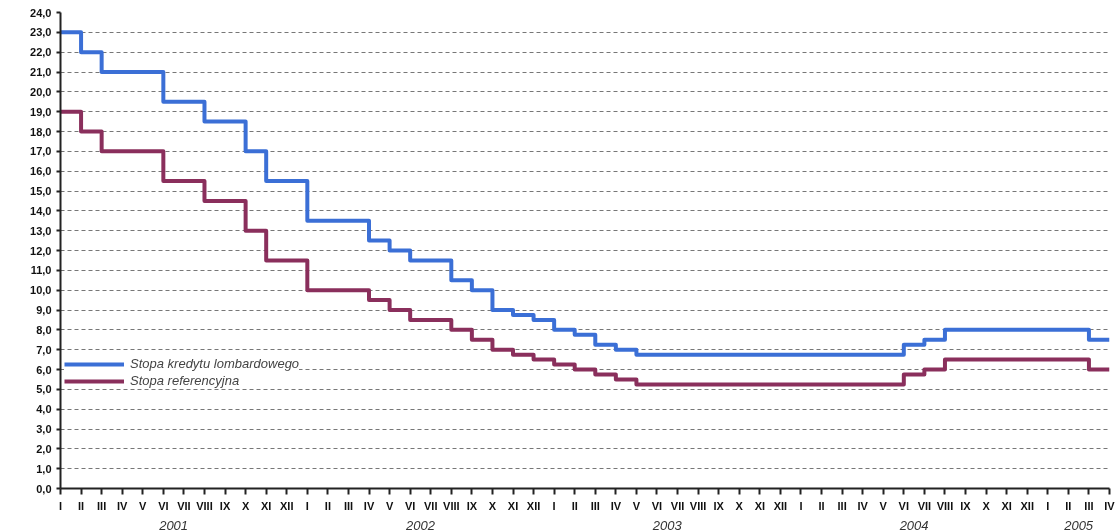  I want to click on y-tick-label: 20,0, so click(41, 91).